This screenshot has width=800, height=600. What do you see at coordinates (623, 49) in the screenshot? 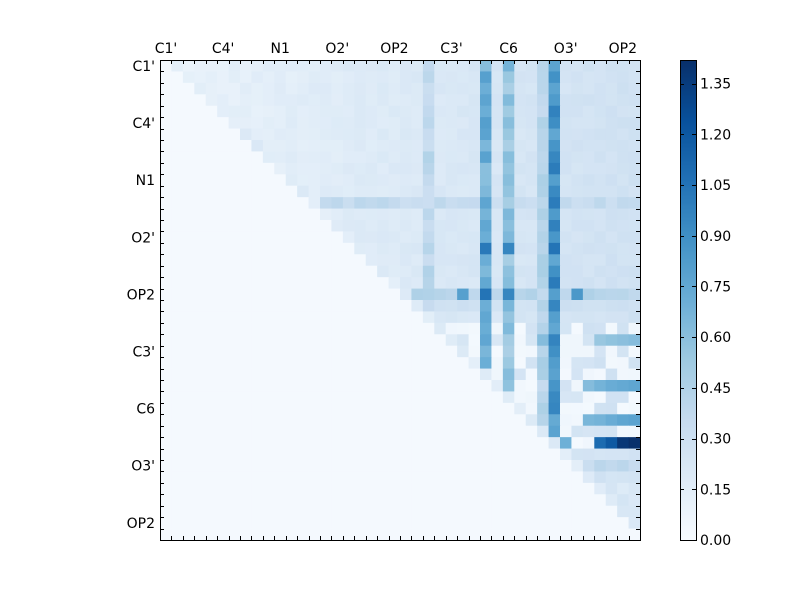
I see `x-tick-label: OP2` at bounding box center [623, 49].